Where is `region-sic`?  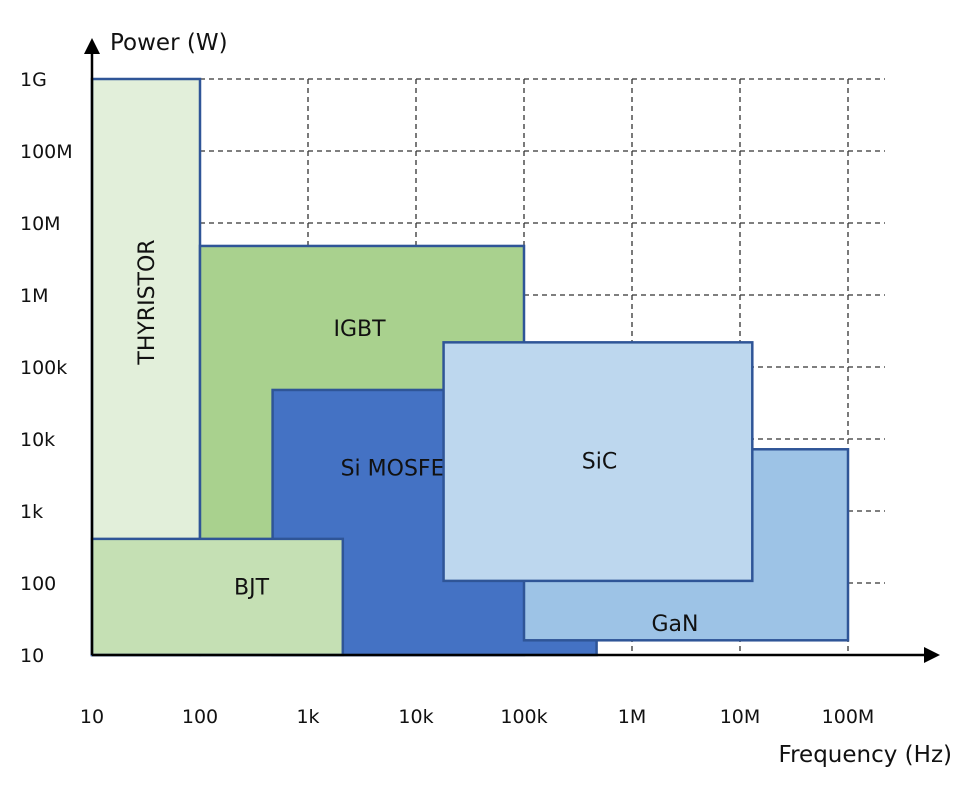
region-sic is located at coordinates (598, 462).